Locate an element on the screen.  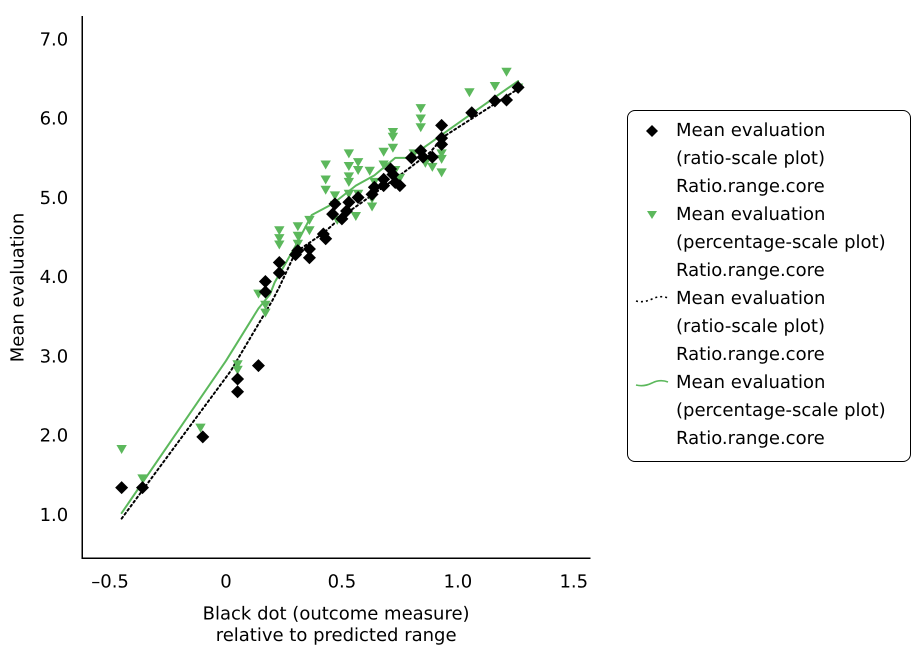
x-tick-label: 0.5 is located at coordinates (342, 582).